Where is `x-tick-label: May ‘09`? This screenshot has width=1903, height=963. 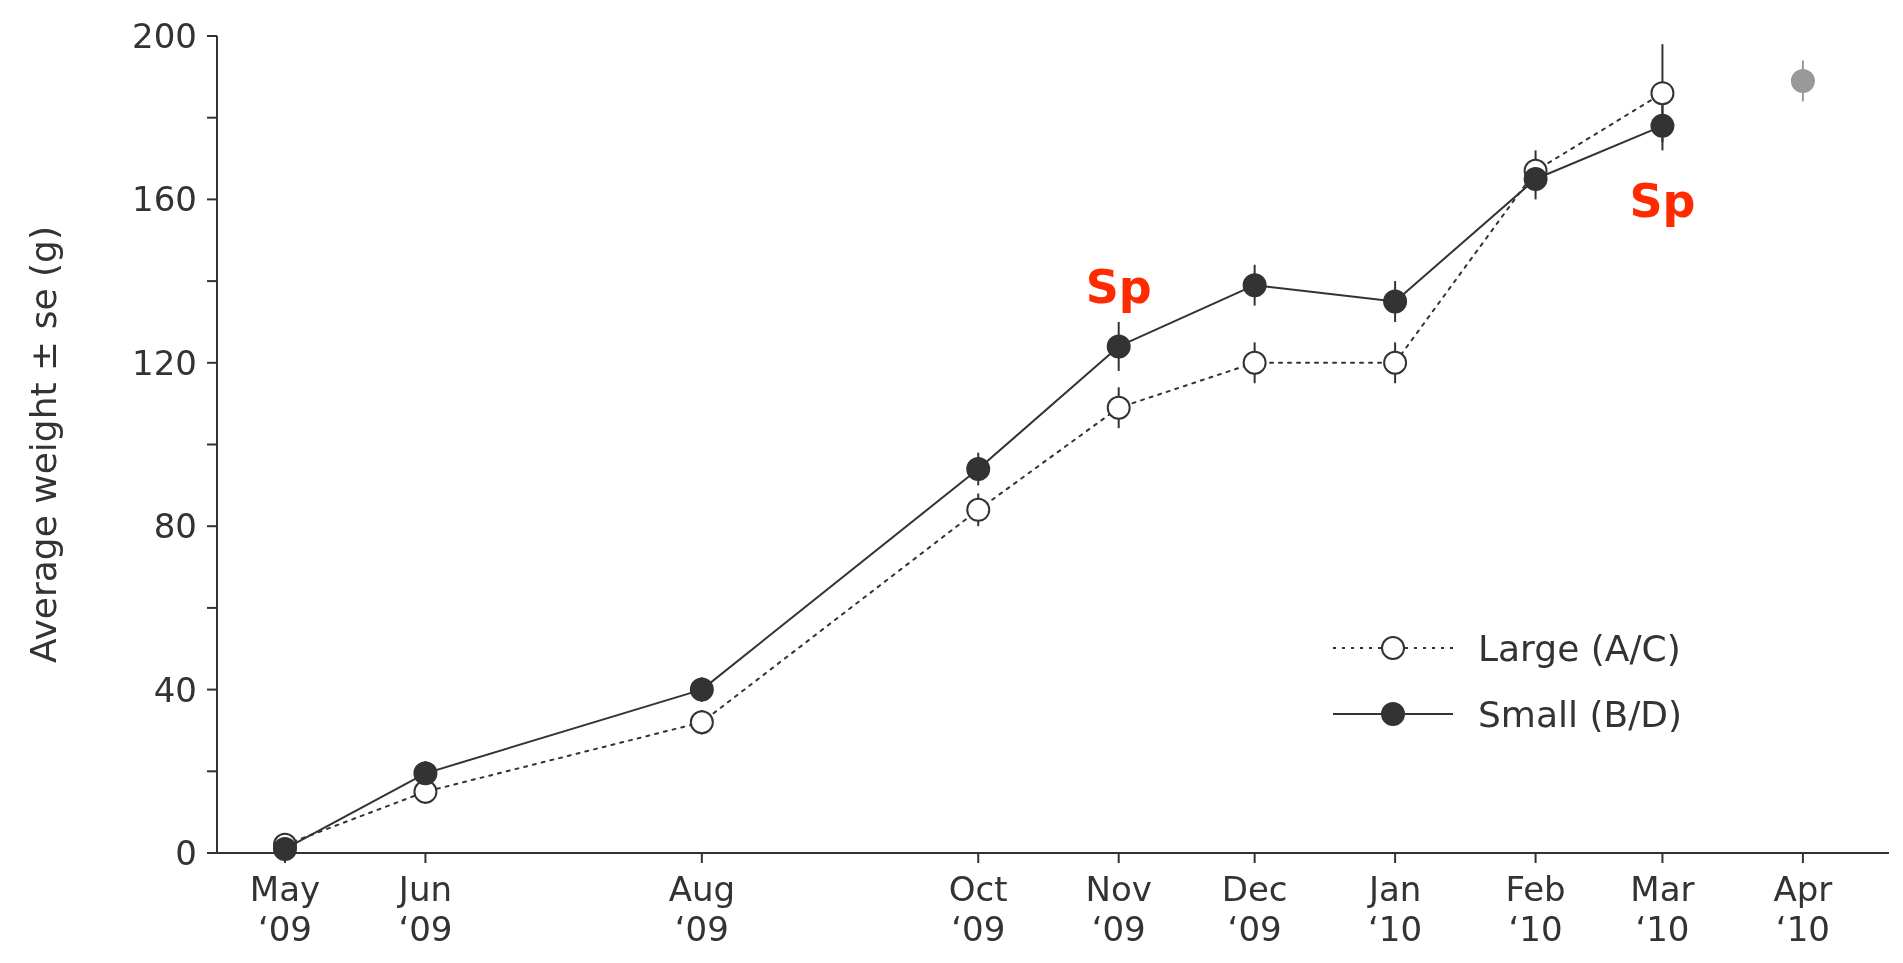 x-tick-label: May ‘09 is located at coordinates (285, 909).